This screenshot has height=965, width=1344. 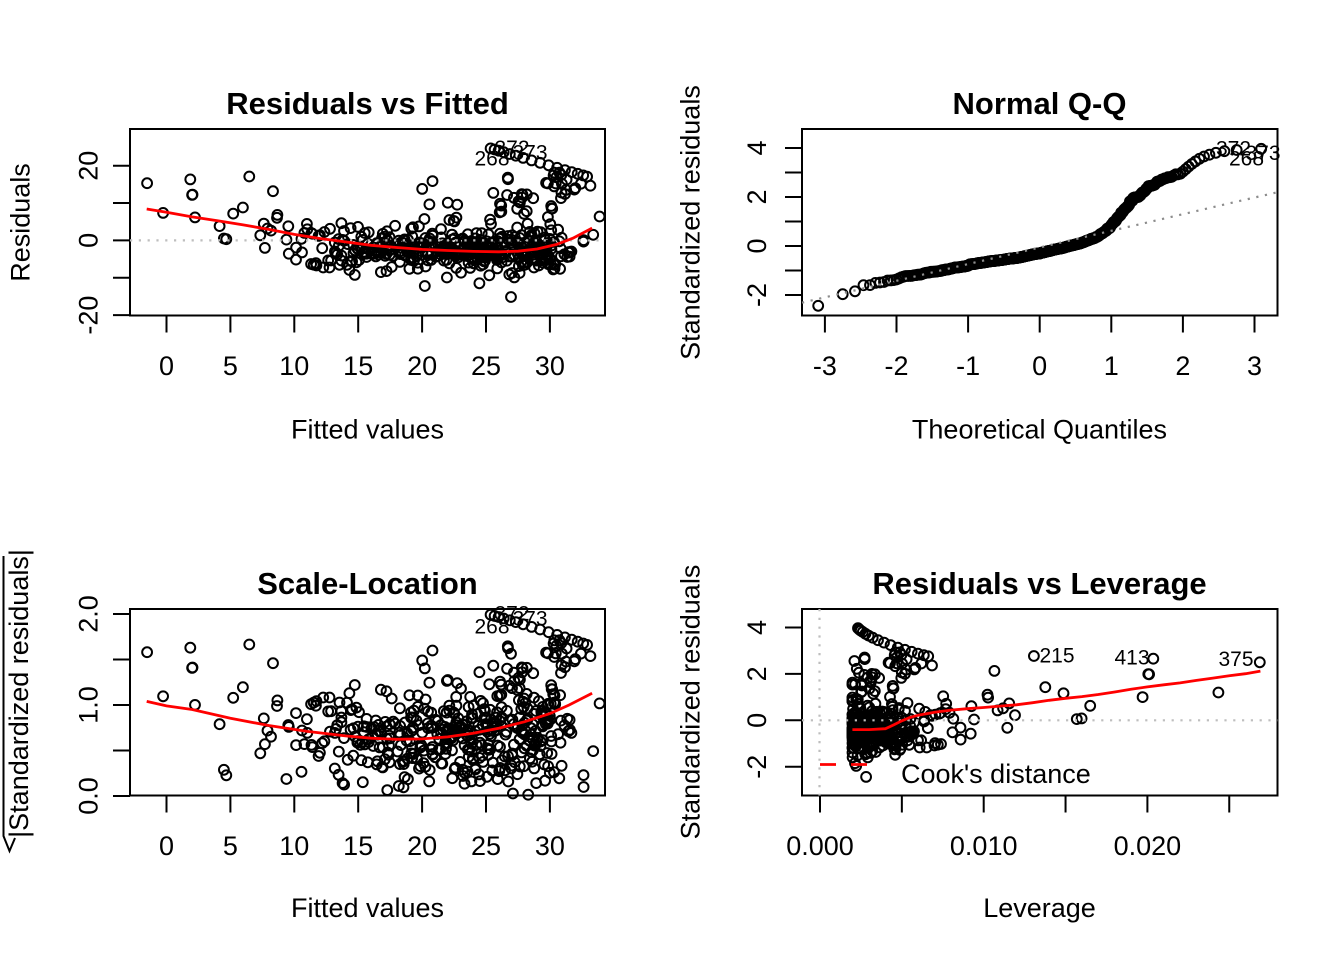 I want to click on svg-text: 215, so click(x=1056, y=656).